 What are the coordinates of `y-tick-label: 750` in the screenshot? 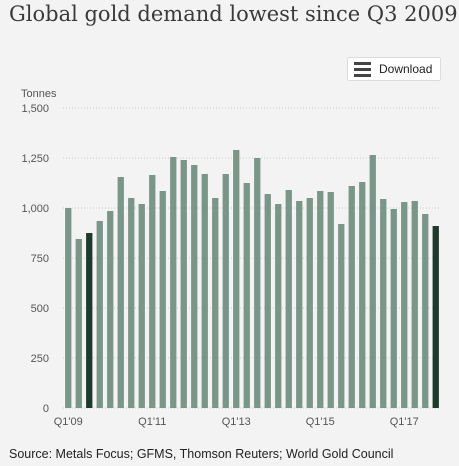 It's located at (40, 259).